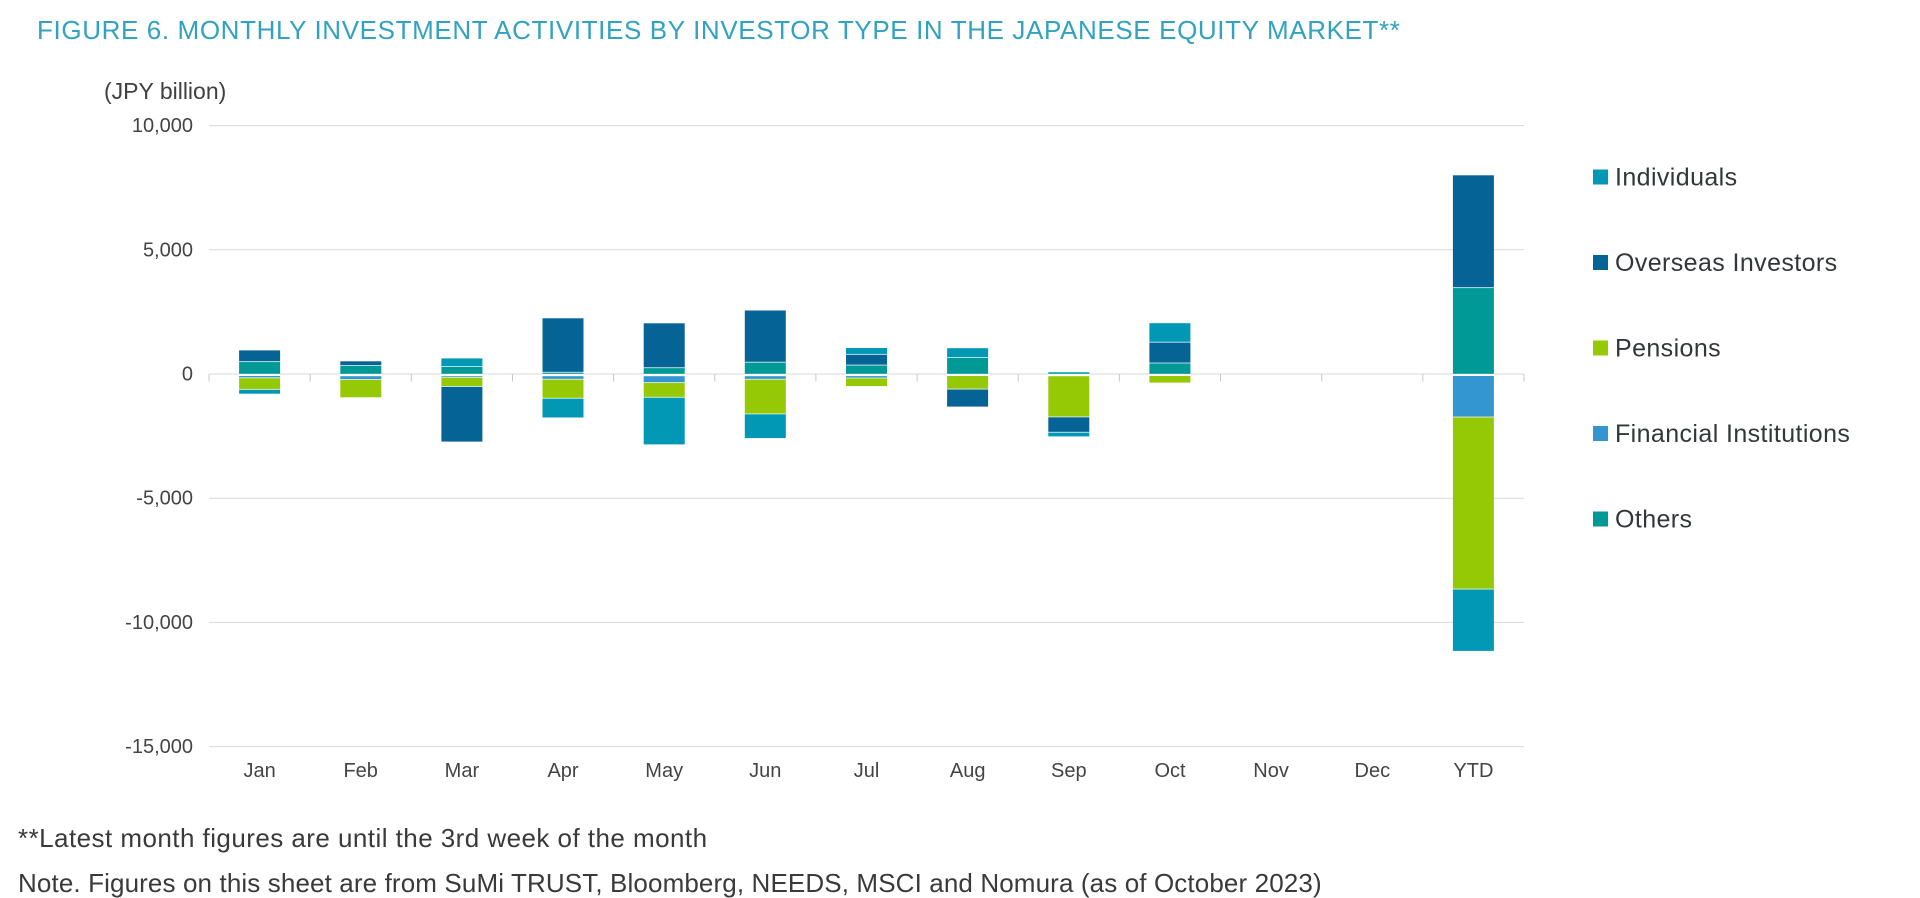 This screenshot has width=1920, height=898. What do you see at coordinates (1069, 771) in the screenshot?
I see `svg-text: Sep` at bounding box center [1069, 771].